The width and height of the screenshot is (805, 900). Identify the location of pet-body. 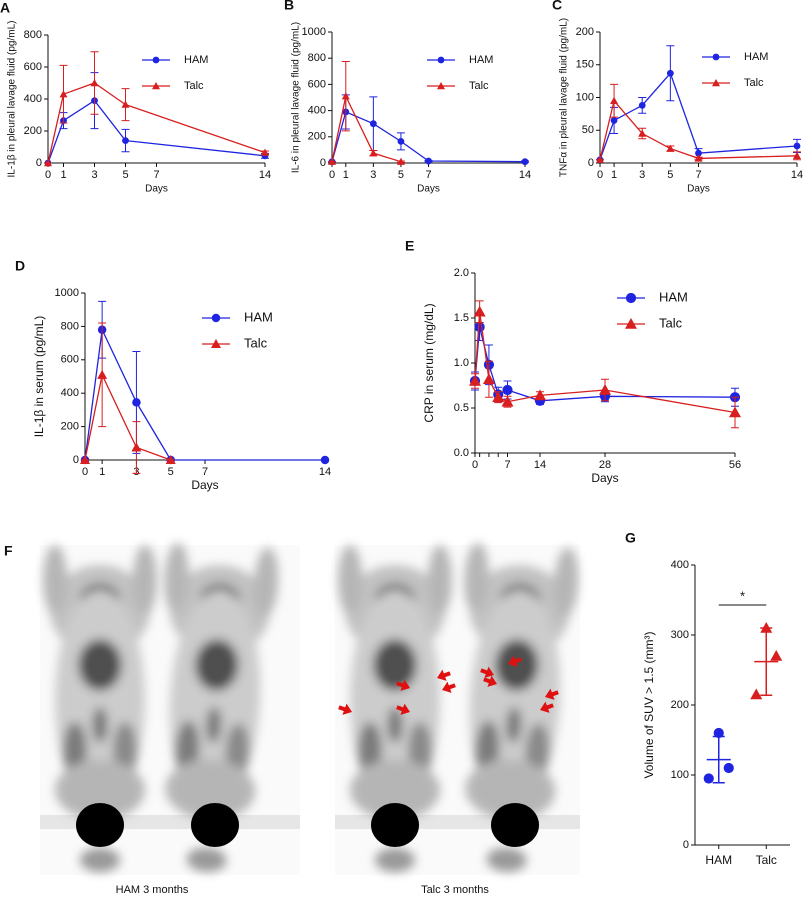
(395, 708).